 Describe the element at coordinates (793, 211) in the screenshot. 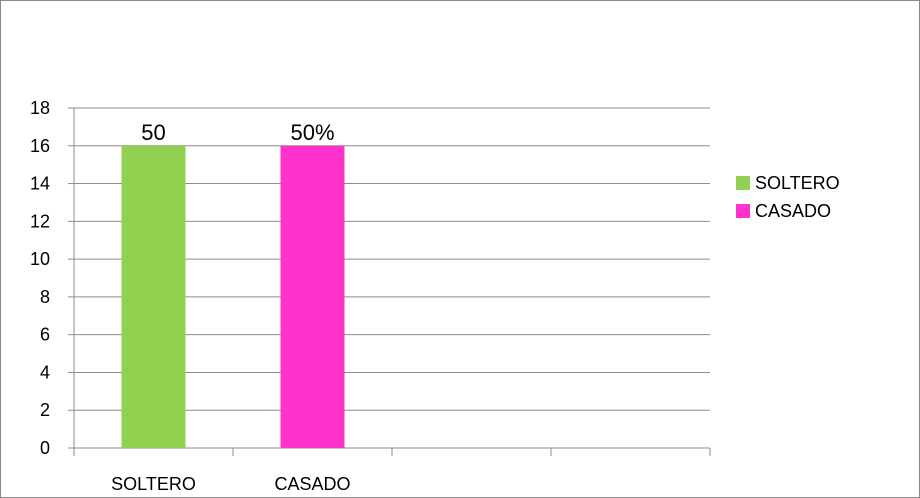

I see `legend-label-casado: CASADO` at that location.